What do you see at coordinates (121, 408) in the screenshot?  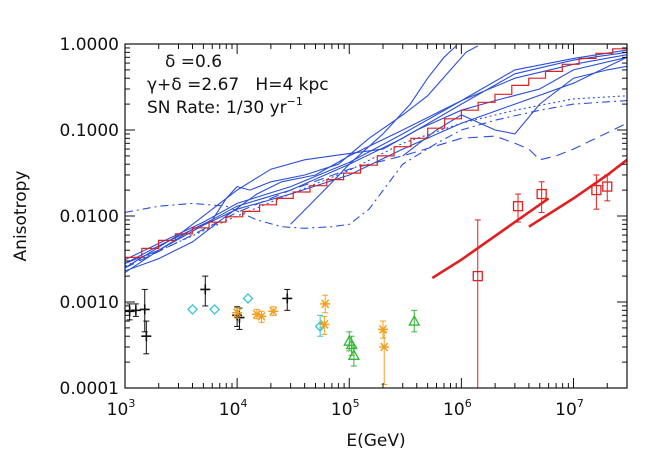 I see `x-tick-label: 10³` at bounding box center [121, 408].